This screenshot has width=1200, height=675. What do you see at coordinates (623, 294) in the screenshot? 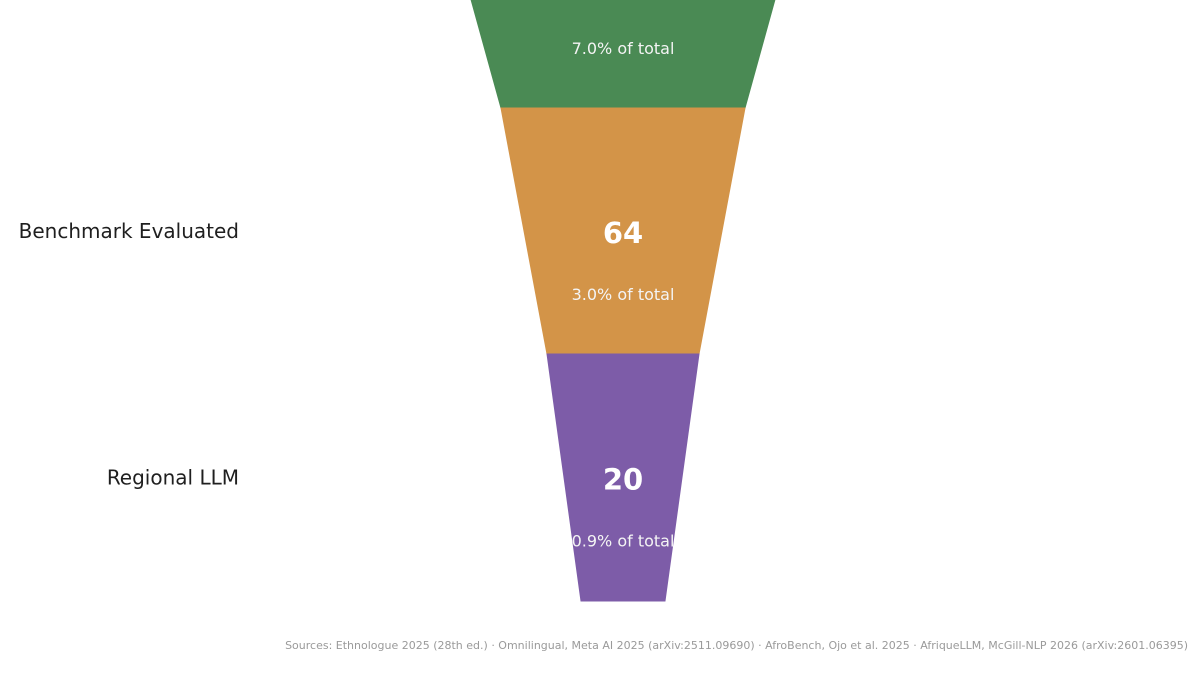
I see `stage-share: 3.0% of total` at bounding box center [623, 294].